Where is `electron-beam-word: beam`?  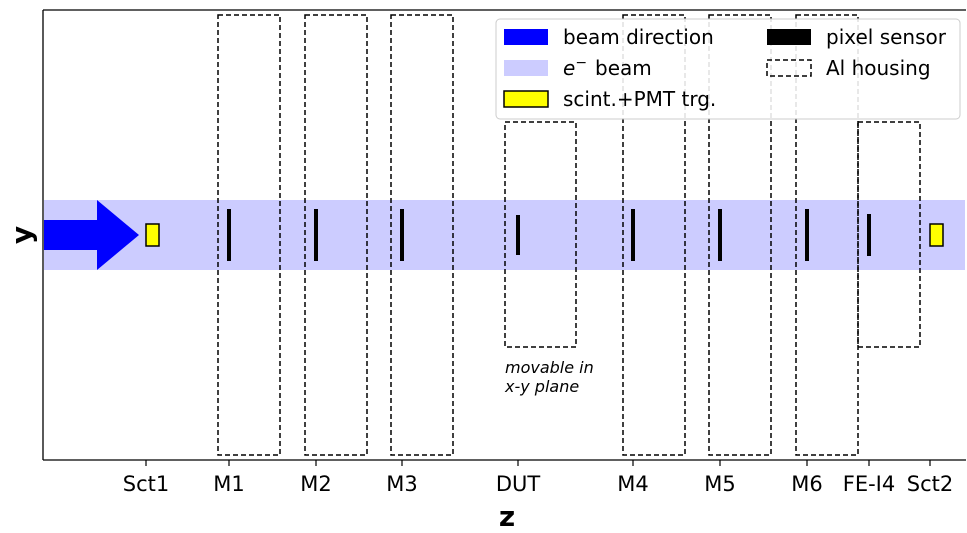
electron-beam-word: beam is located at coordinates (623, 68).